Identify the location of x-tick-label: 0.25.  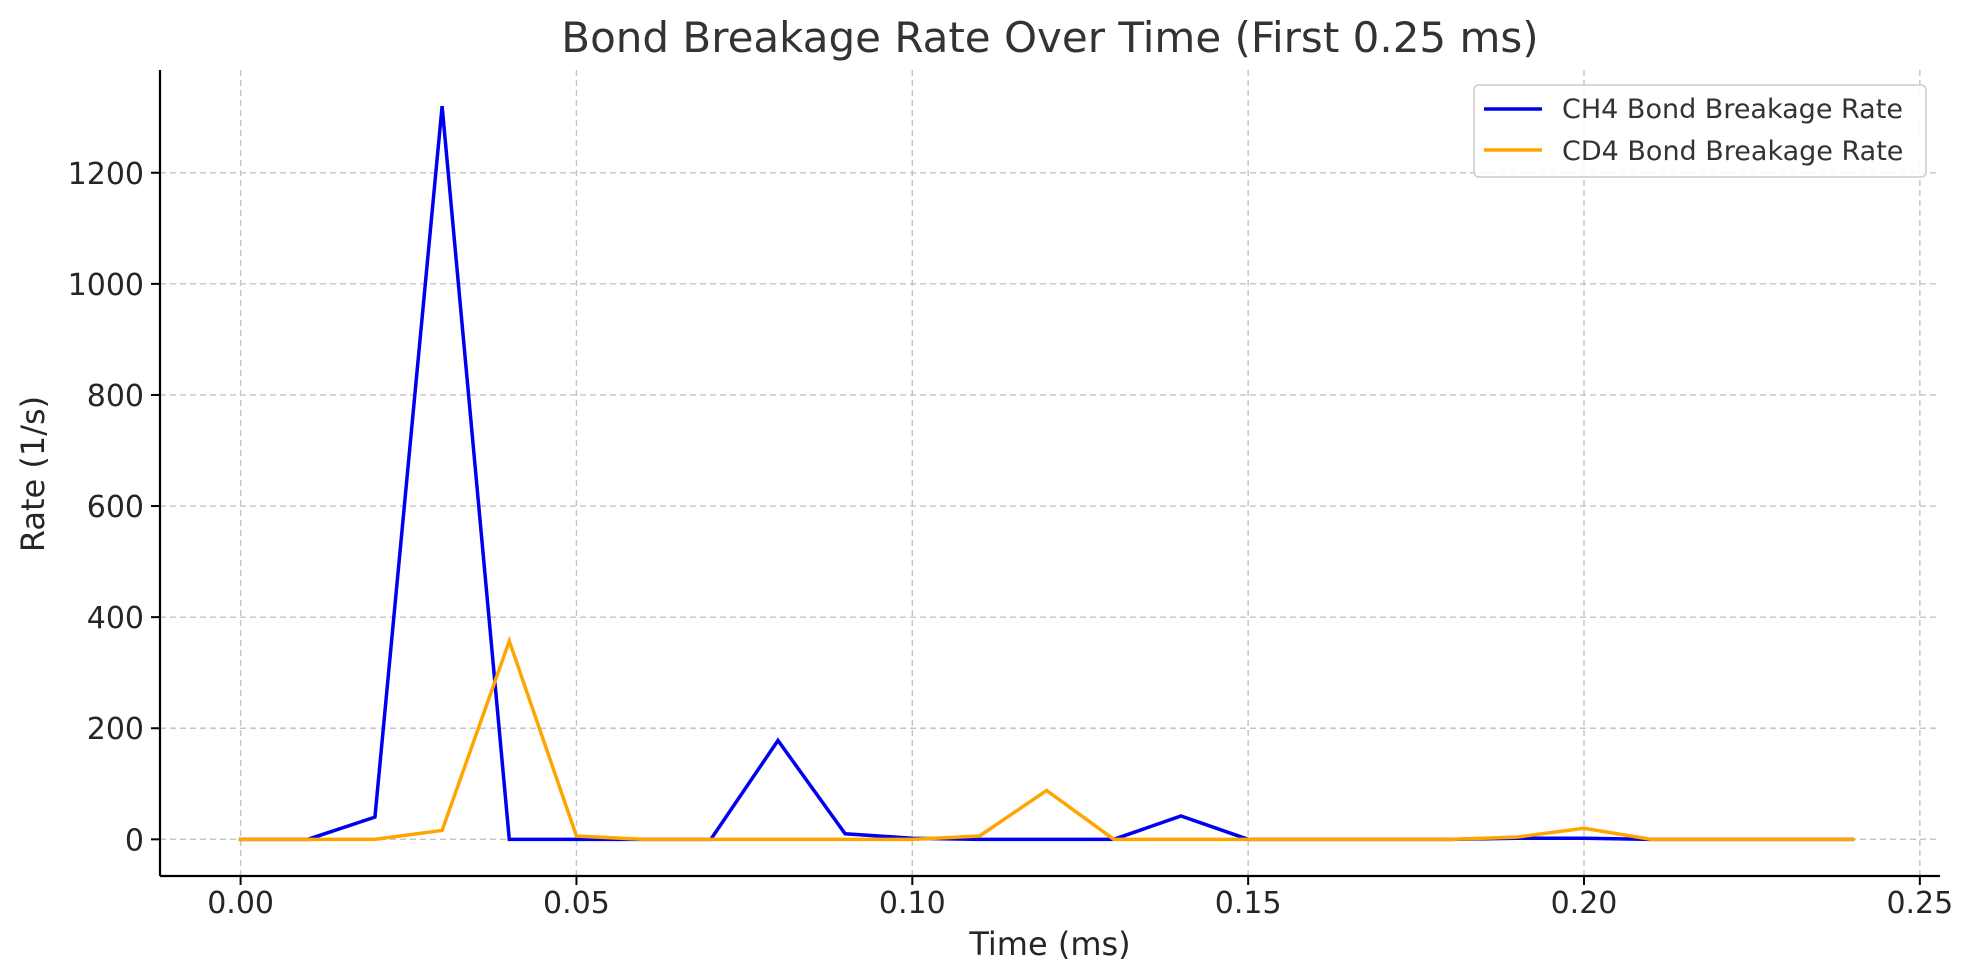
(1919, 903).